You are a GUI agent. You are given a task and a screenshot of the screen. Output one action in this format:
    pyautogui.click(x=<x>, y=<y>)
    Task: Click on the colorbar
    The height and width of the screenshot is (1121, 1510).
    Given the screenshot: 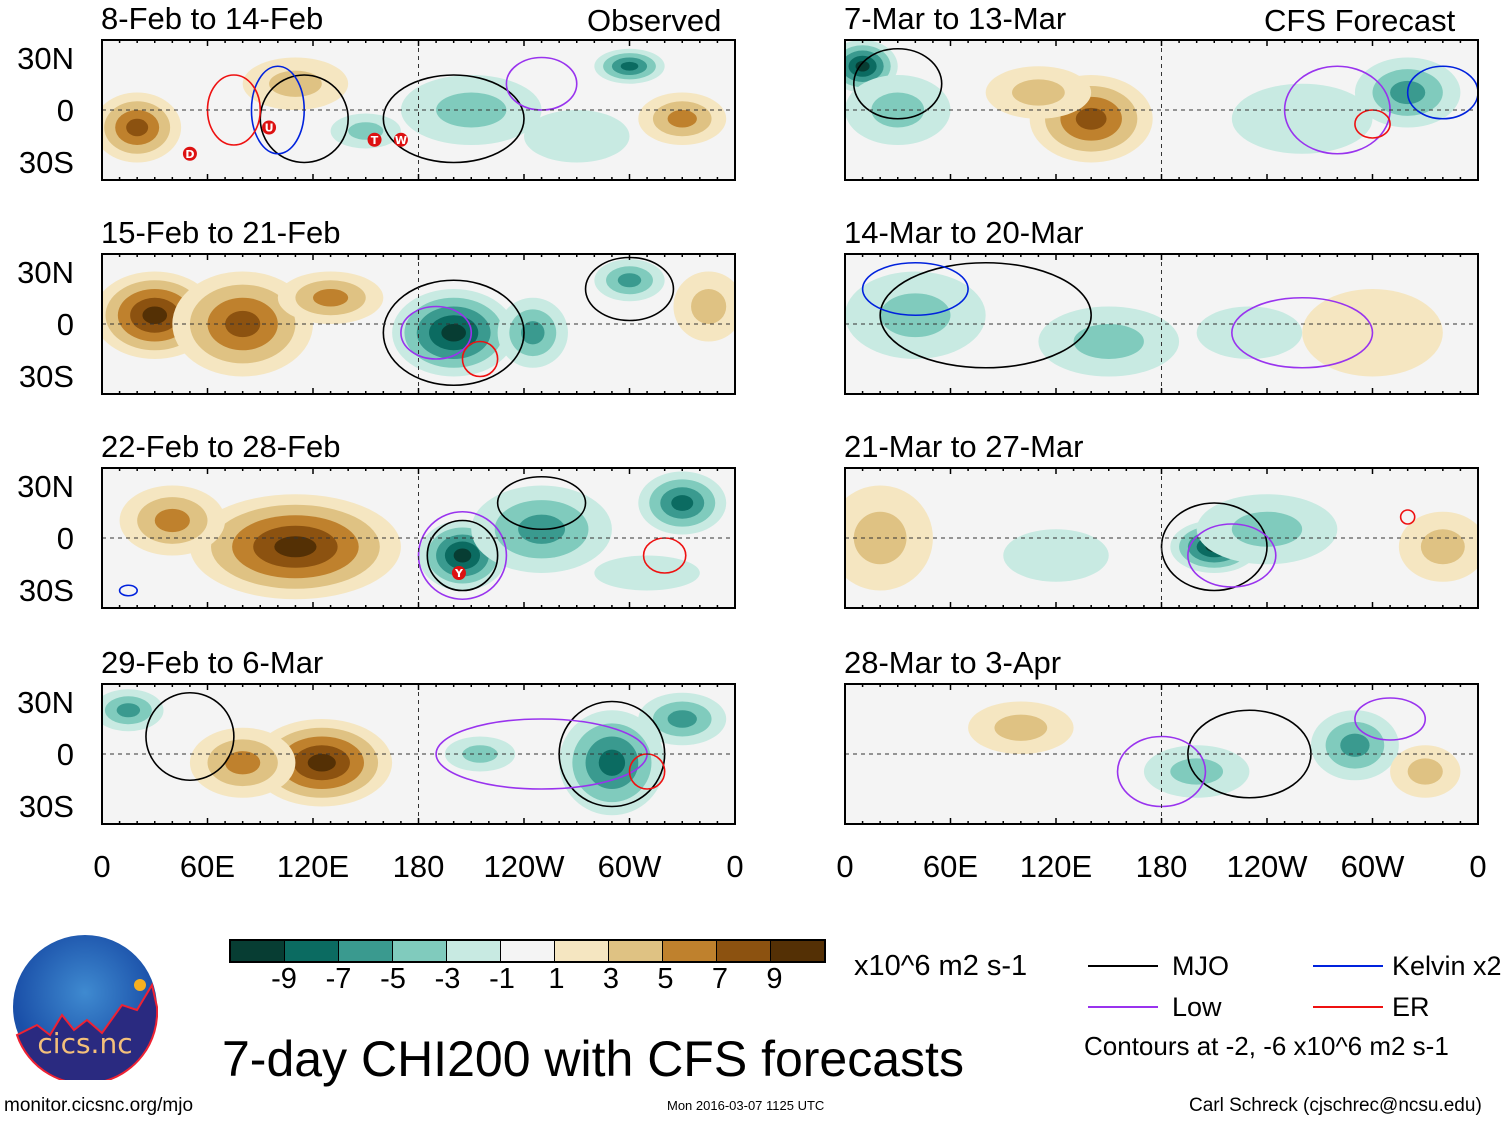 What is the action you would take?
    pyautogui.click(x=527, y=951)
    